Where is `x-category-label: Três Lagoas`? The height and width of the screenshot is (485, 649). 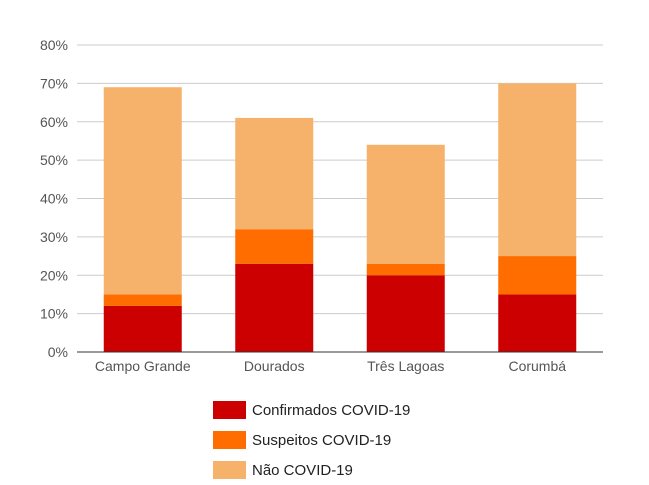
x-category-label: Três Lagoas is located at coordinates (405, 366).